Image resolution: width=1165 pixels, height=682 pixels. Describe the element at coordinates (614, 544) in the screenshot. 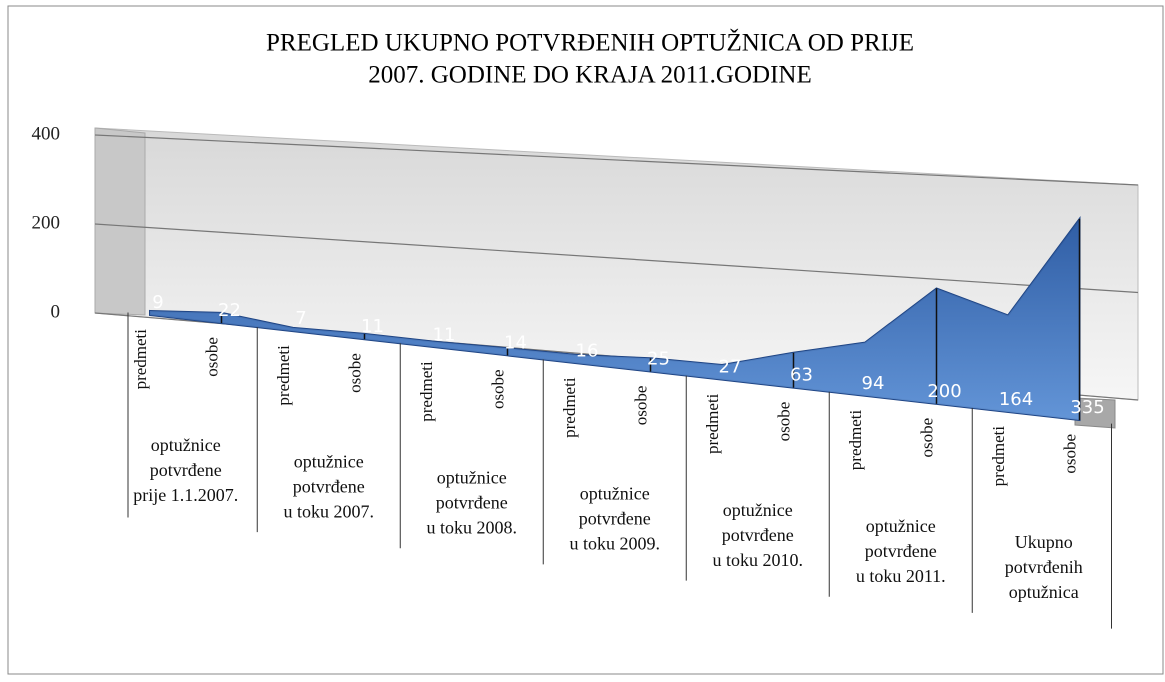

I see `group-label: u toku 2009.` at that location.